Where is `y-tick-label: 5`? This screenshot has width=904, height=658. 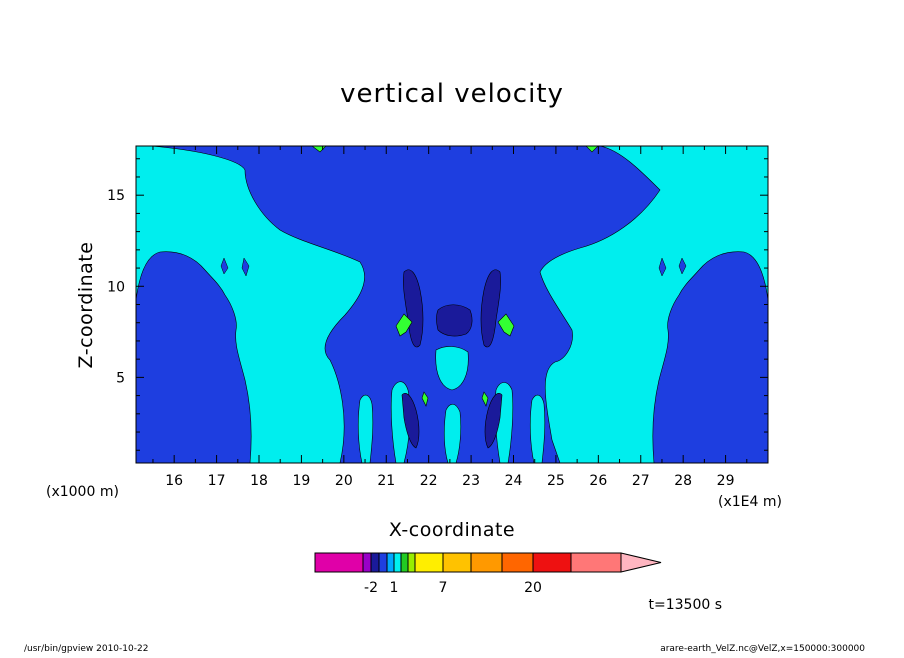
y-tick-label: 5 is located at coordinates (120, 378).